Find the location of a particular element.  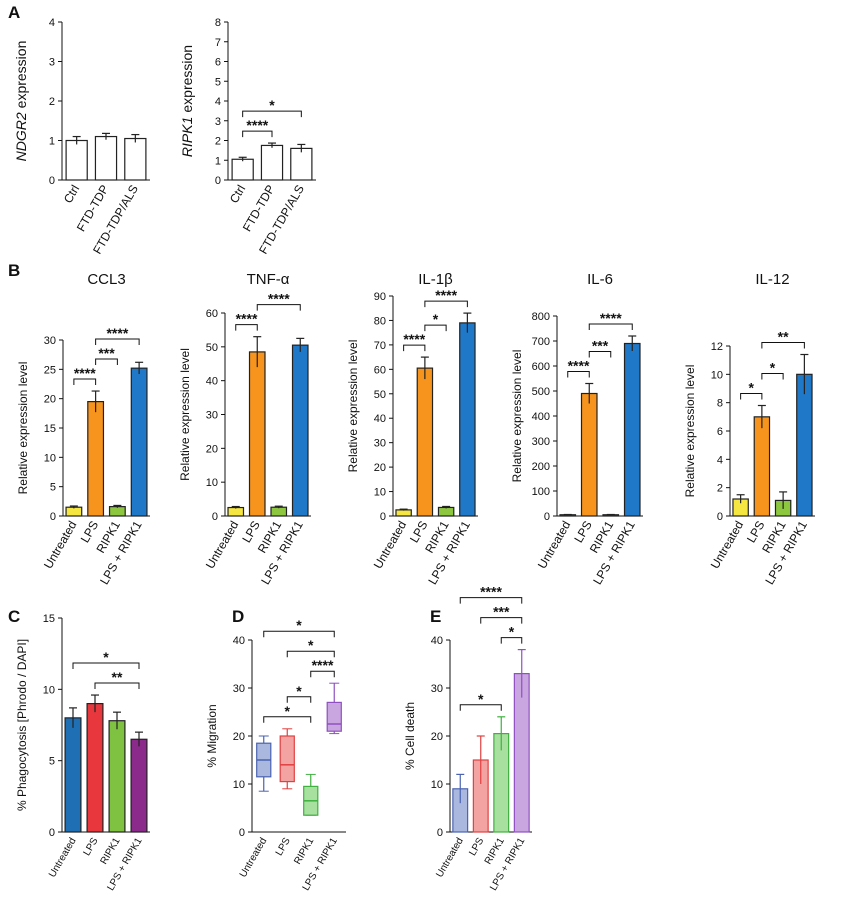

y-axis-text: expression is located at coordinates (187, 79).